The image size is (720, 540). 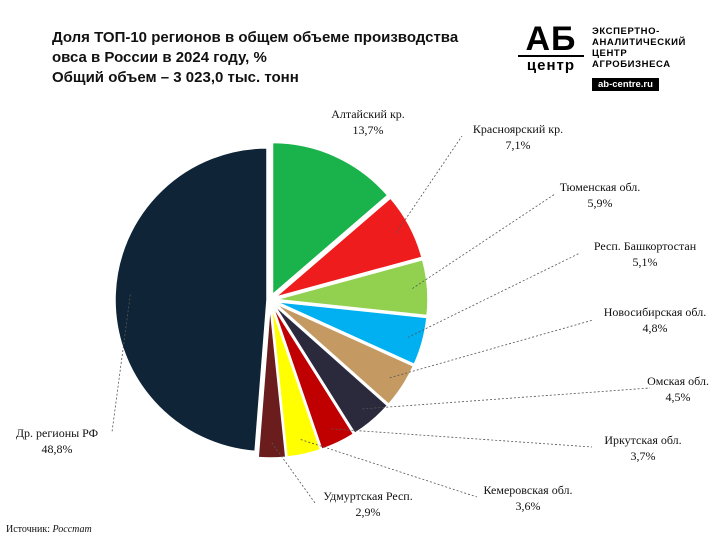 What do you see at coordinates (639, 42) in the screenshot?
I see `logo-text-line-2: АНАЛИТИЧЕСКИЙ` at bounding box center [639, 42].